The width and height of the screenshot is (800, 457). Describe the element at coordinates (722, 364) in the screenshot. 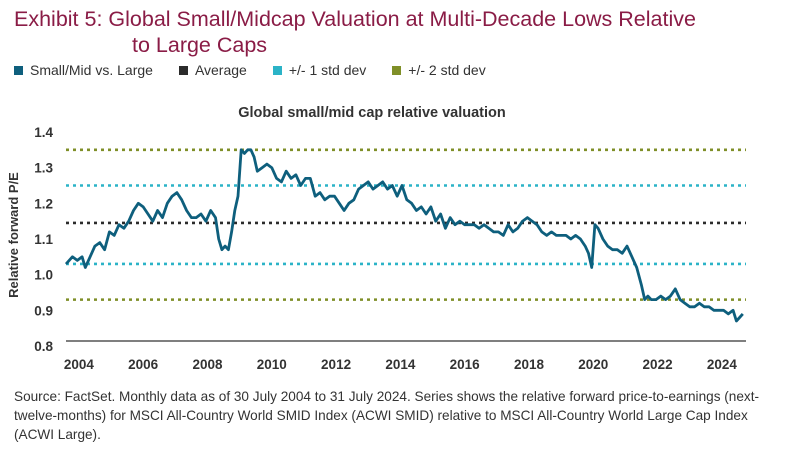

I see `x-tick-label: 2024` at that location.